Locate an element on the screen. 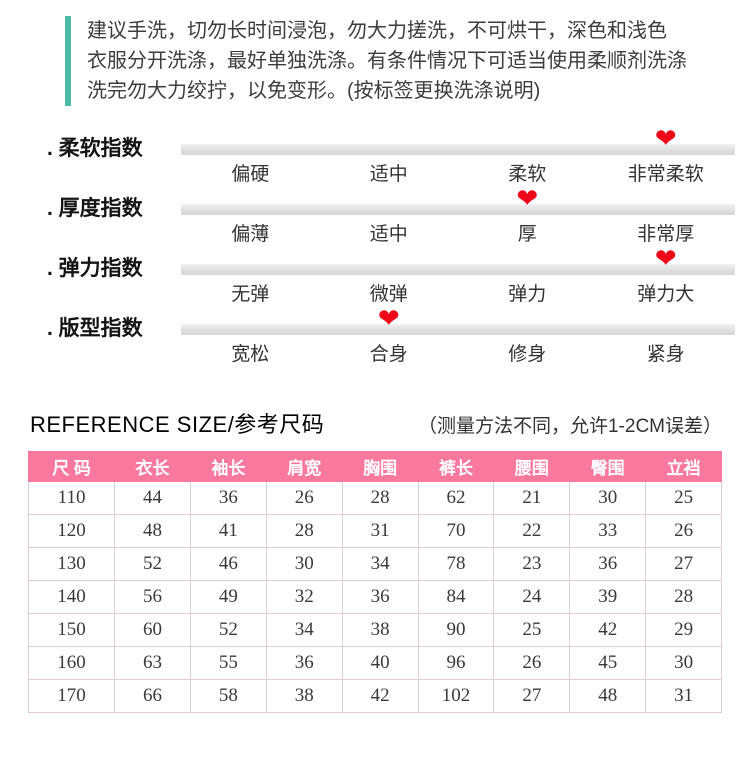 The height and width of the screenshot is (776, 750). index-track: ❤ 宽松 合身 修身 紧身 is located at coordinates (458, 336).